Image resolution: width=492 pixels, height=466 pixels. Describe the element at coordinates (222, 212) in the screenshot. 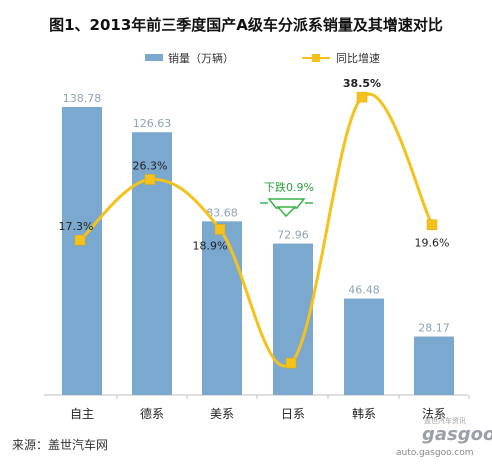

I see `bar-label-3: 83.68` at that location.